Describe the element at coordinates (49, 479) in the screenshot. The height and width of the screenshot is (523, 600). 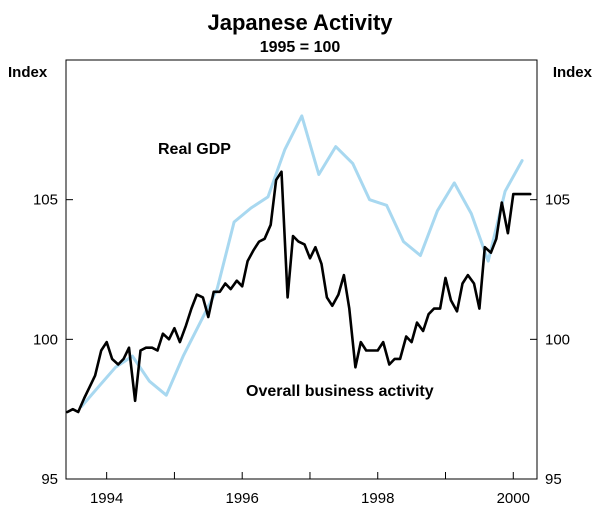
I see `y-tick-label-left: 95` at that location.